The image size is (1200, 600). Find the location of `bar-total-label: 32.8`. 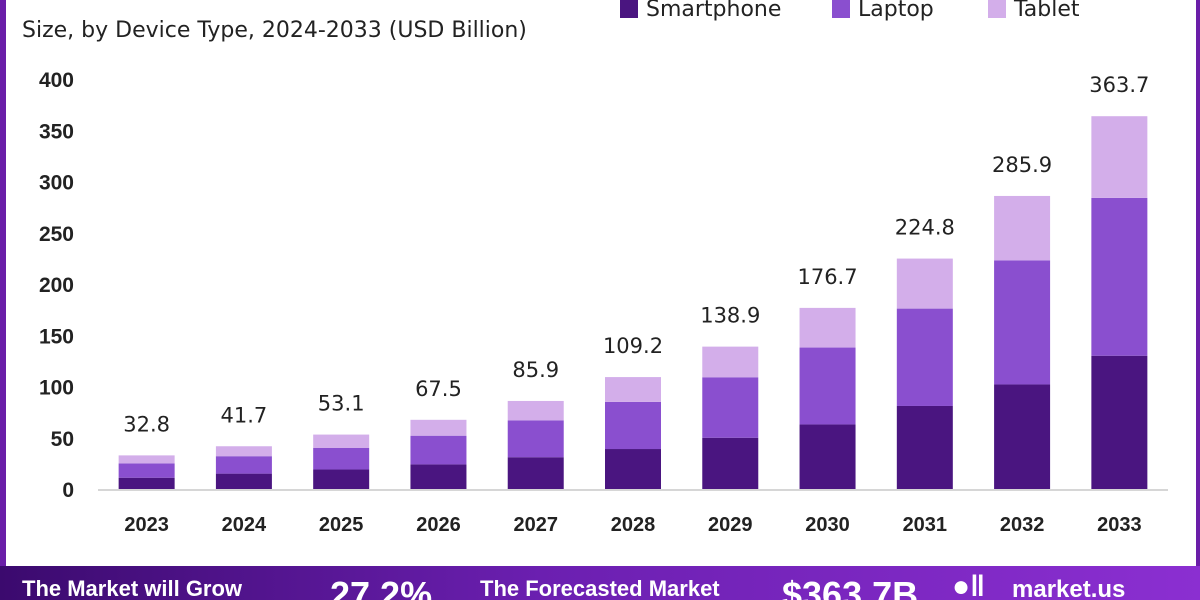

bar-total-label: 32.8 is located at coordinates (146, 424).